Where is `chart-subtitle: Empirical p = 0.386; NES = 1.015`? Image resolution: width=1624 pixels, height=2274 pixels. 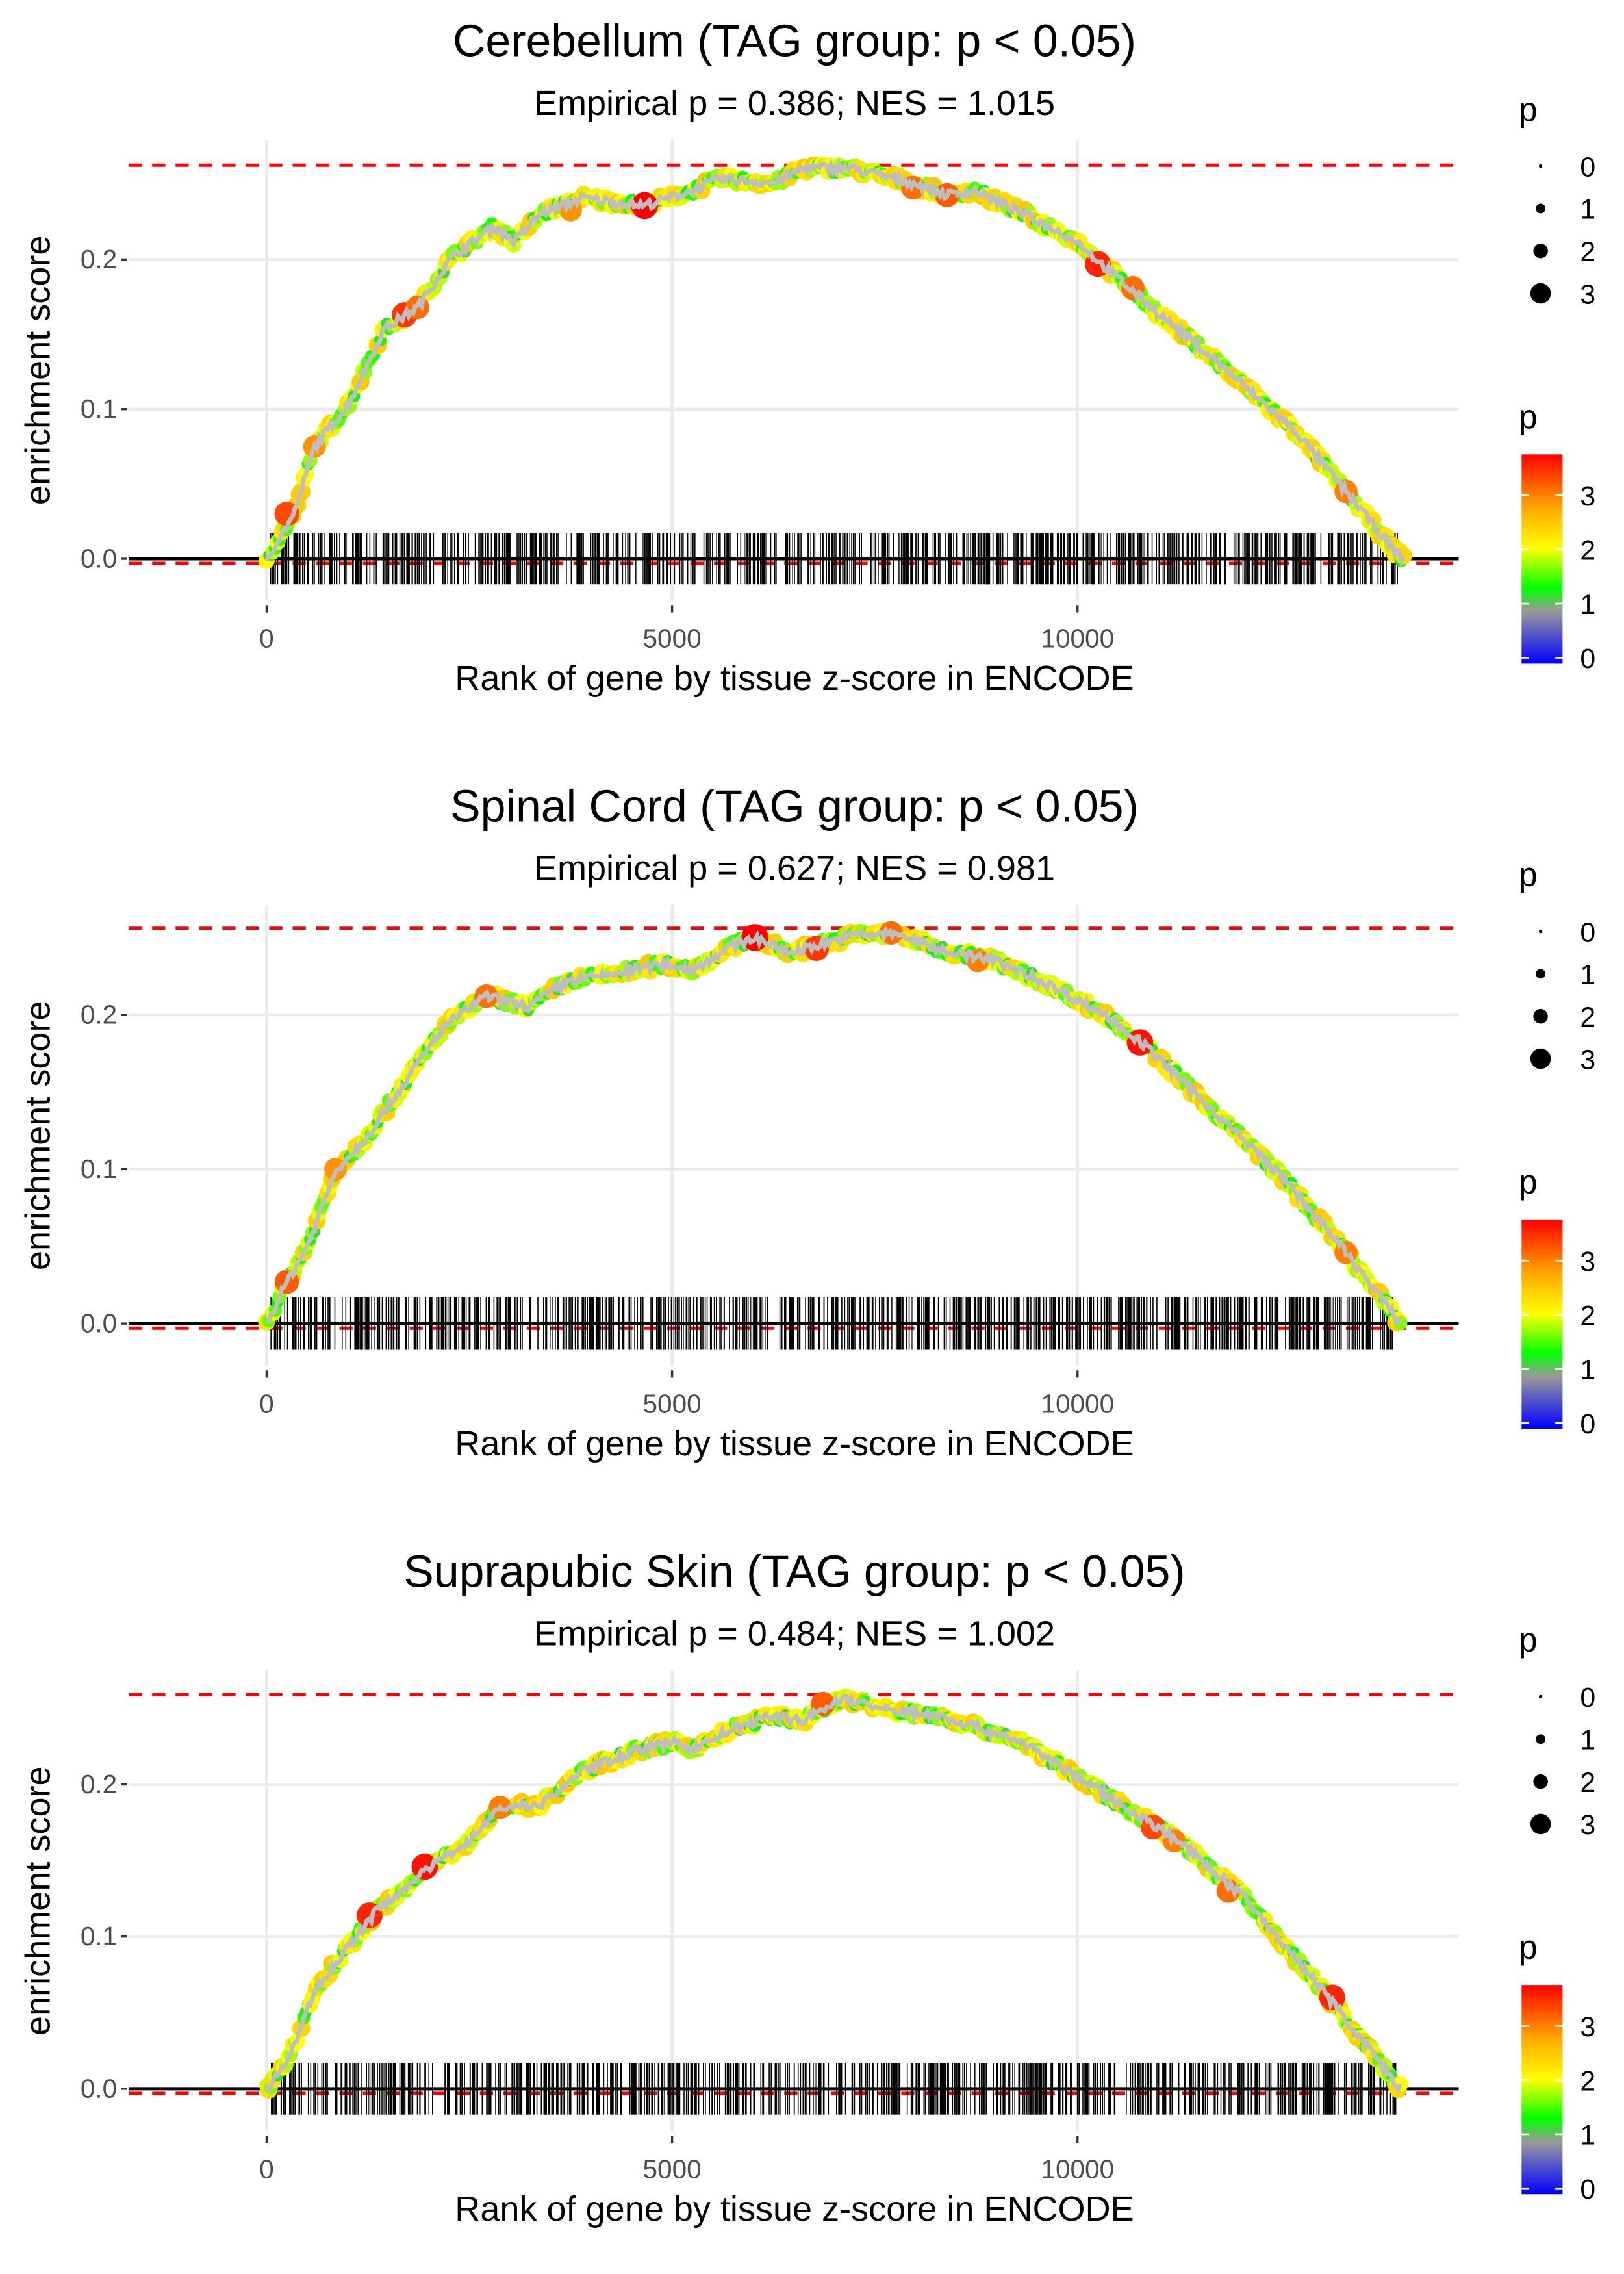
chart-subtitle: Empirical p = 0.386; NES = 1.015 is located at coordinates (794, 103).